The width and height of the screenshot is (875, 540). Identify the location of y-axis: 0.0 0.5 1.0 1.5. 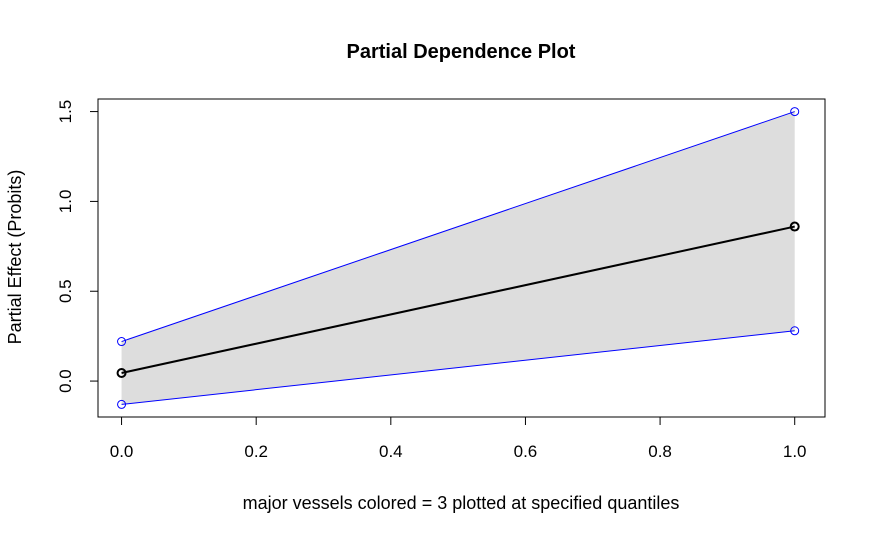
(77, 246).